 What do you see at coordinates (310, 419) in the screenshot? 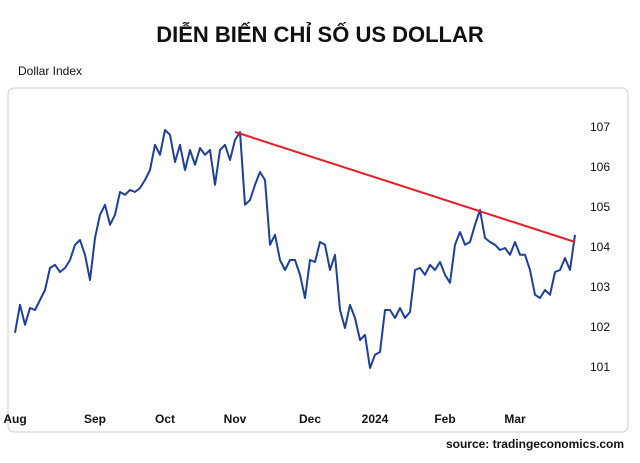
I see `x-tick-label: Dec` at bounding box center [310, 419].